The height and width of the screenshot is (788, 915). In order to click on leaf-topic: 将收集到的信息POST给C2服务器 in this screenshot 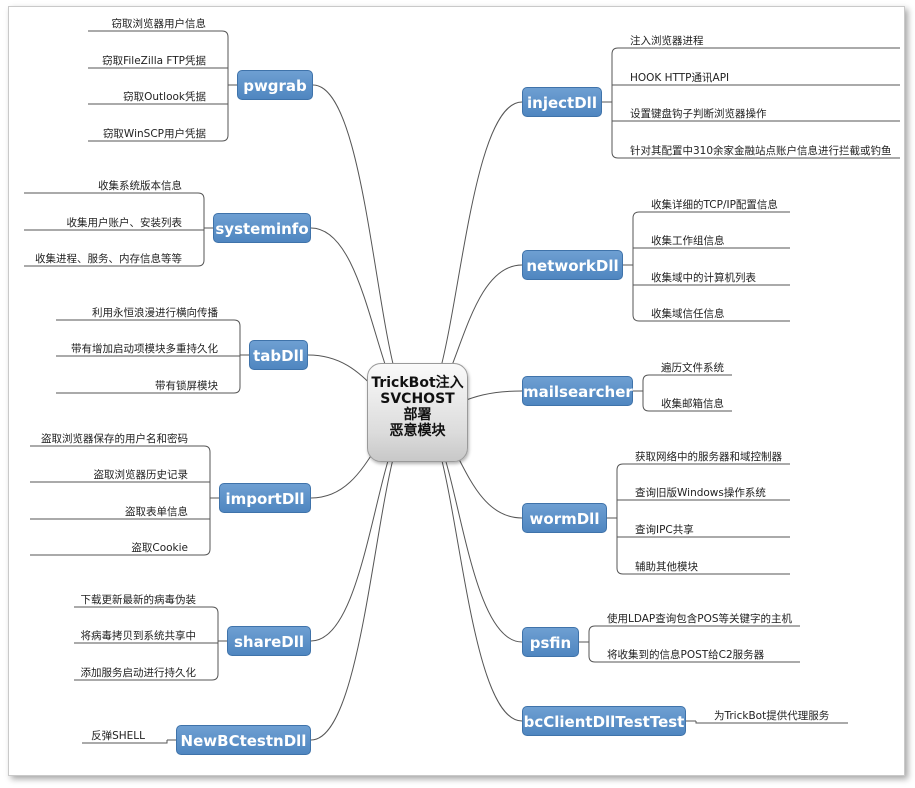, I will do `click(686, 655)`.